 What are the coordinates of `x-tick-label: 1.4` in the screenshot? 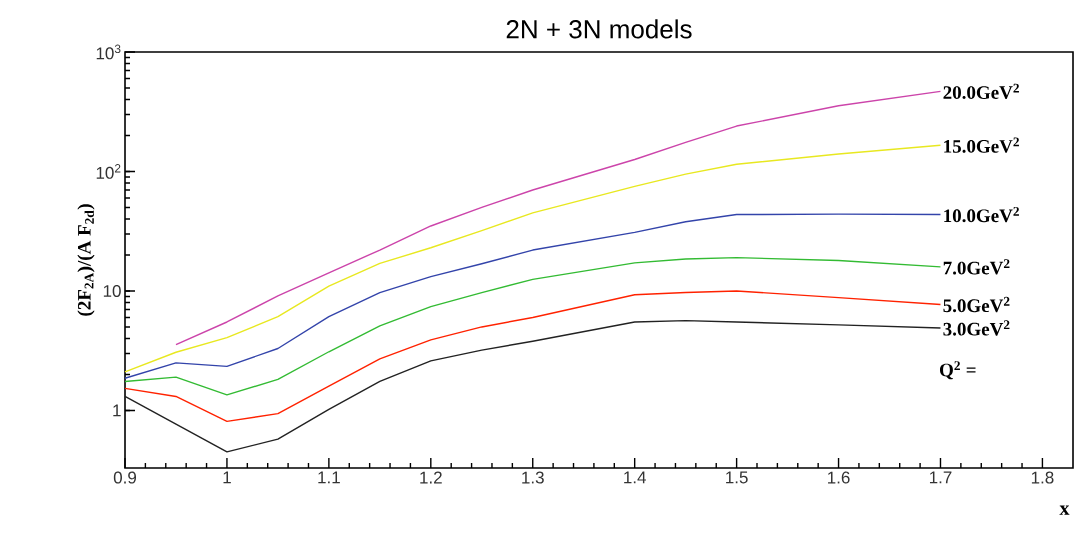 It's located at (635, 477).